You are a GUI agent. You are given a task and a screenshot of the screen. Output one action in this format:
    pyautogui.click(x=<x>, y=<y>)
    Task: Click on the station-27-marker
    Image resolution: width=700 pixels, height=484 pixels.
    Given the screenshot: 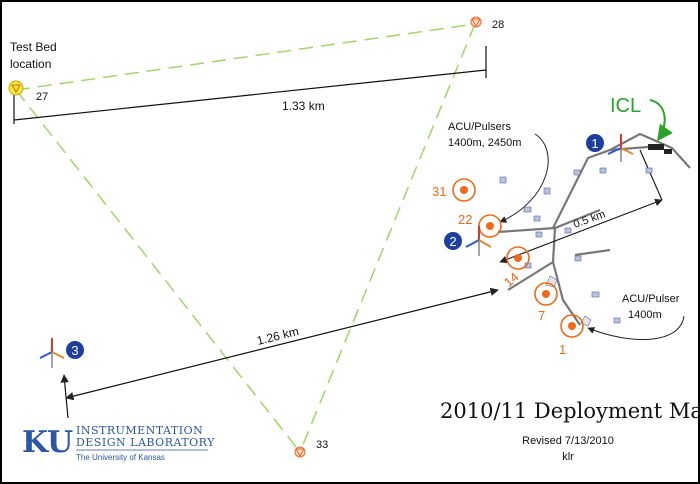 What is the action you would take?
    pyautogui.click(x=16, y=88)
    